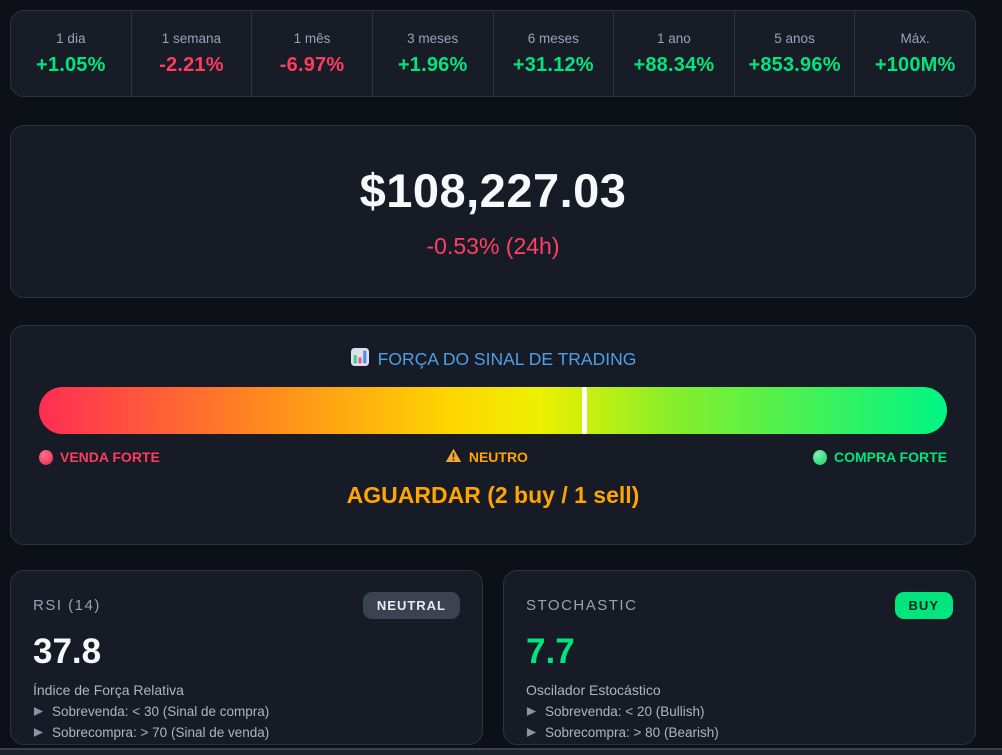  Describe the element at coordinates (553, 64) in the screenshot. I see `period-value: +31.12%` at that location.